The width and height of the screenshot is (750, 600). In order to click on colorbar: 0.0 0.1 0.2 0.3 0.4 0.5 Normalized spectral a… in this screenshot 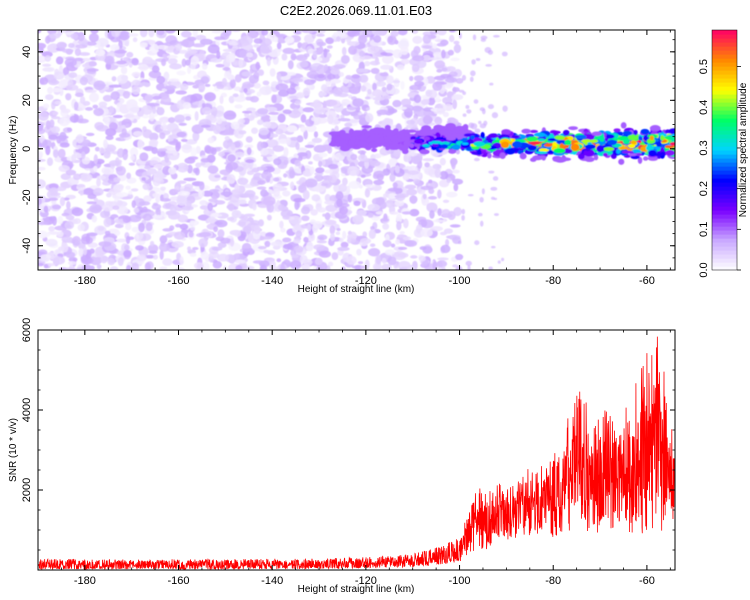, I will do `click(723, 153)`.